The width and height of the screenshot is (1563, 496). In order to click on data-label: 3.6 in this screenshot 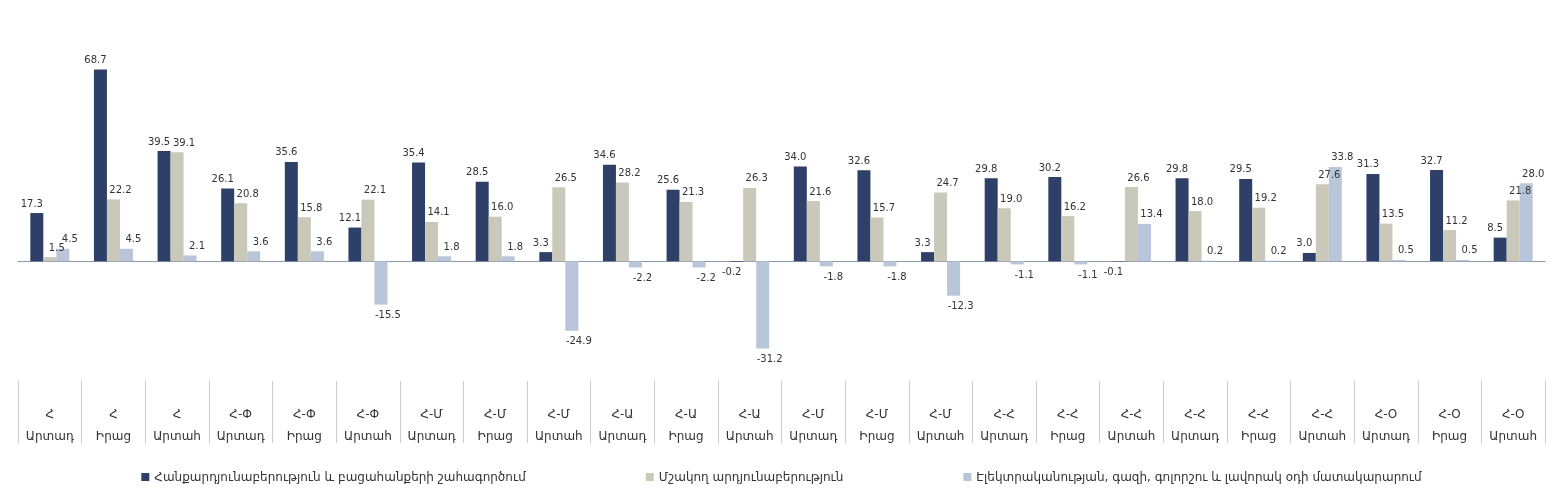, I will do `click(260, 241)`.